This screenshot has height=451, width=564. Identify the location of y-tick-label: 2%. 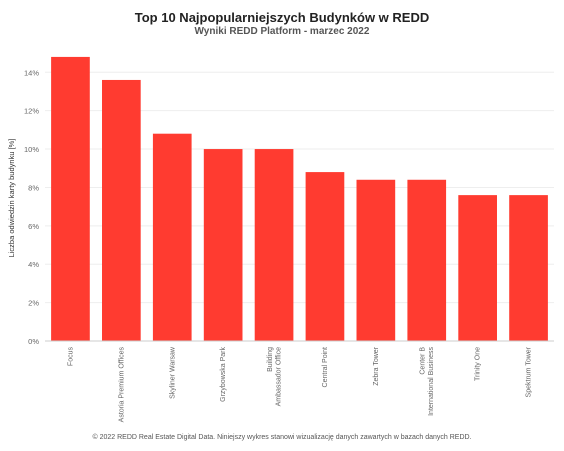
(33, 303).